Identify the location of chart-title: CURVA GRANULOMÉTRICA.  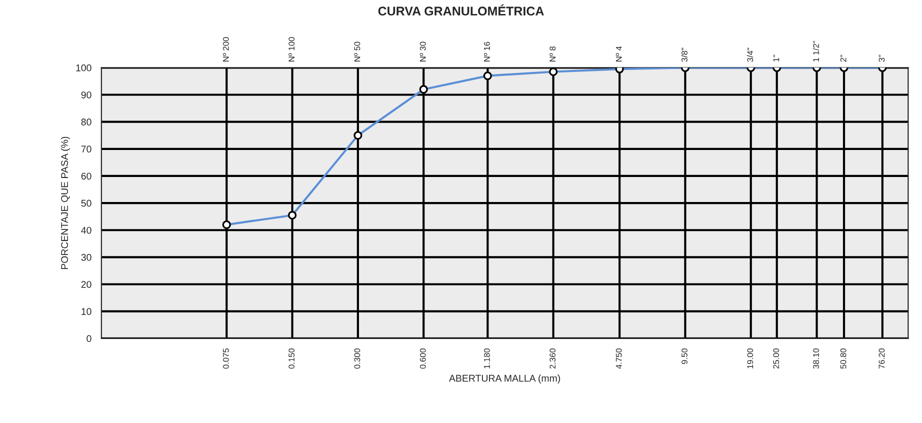
(461, 10).